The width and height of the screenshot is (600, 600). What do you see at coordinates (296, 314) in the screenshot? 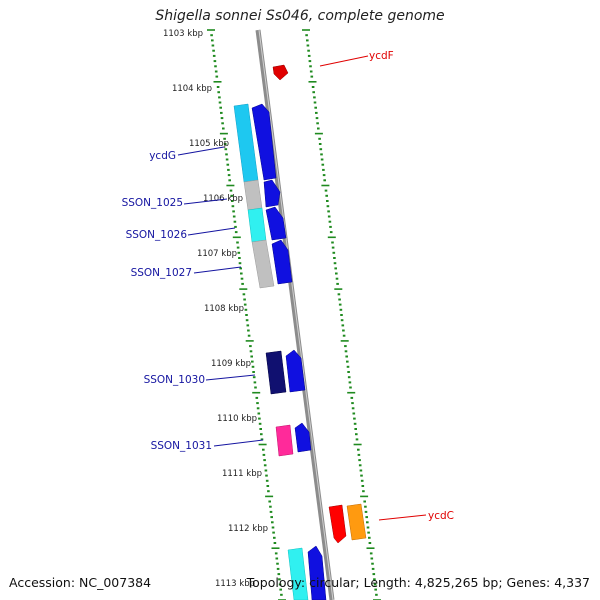
I see `genome-backbone-highlight` at bounding box center [296, 314].